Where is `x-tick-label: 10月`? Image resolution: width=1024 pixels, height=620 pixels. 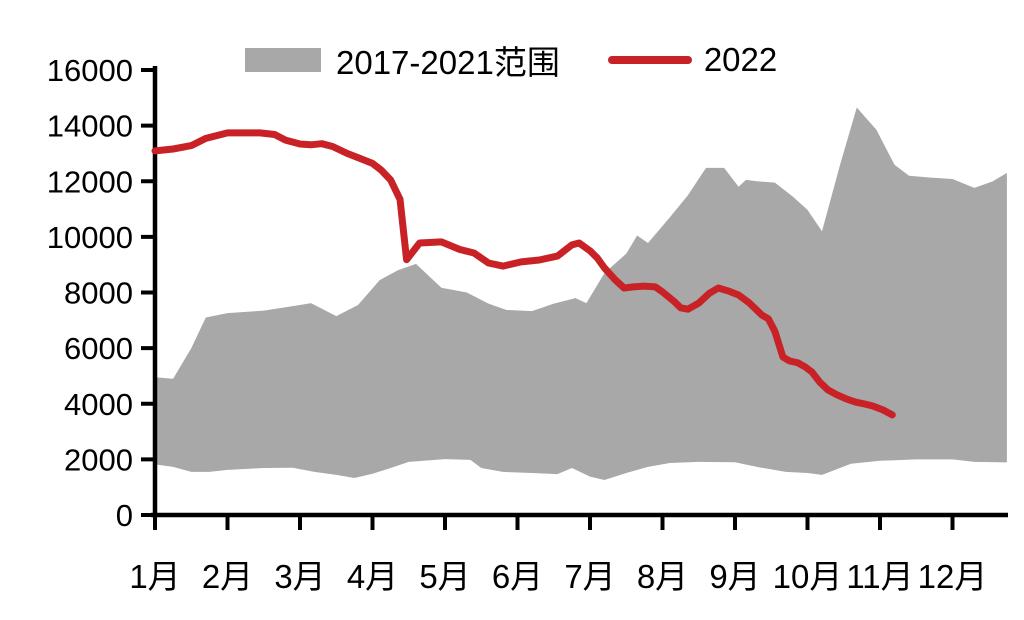
x-tick-label: 10月 is located at coordinates (808, 576).